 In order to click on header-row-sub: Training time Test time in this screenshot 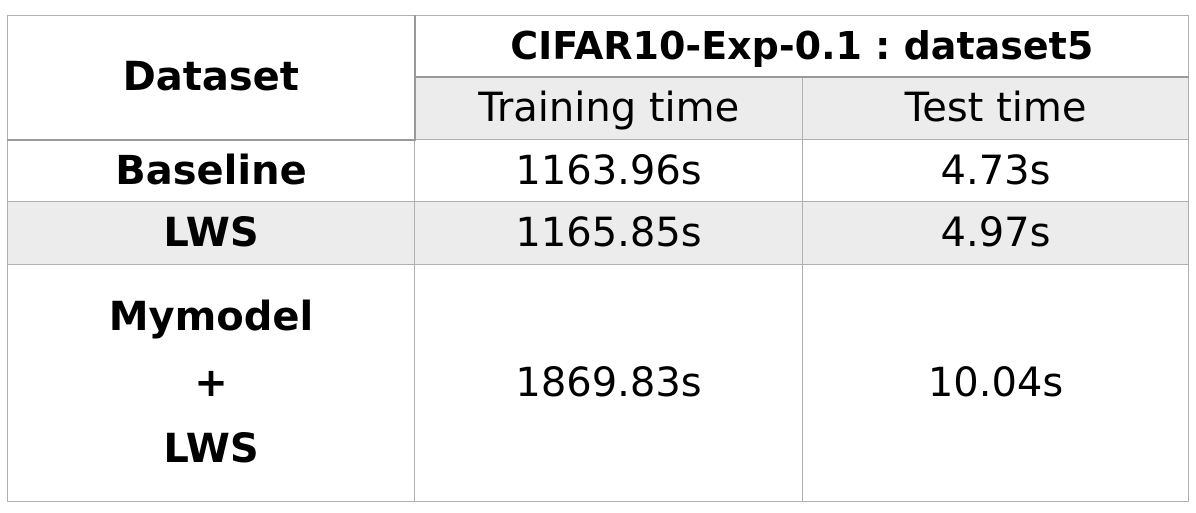, I will do `click(599, 107)`.